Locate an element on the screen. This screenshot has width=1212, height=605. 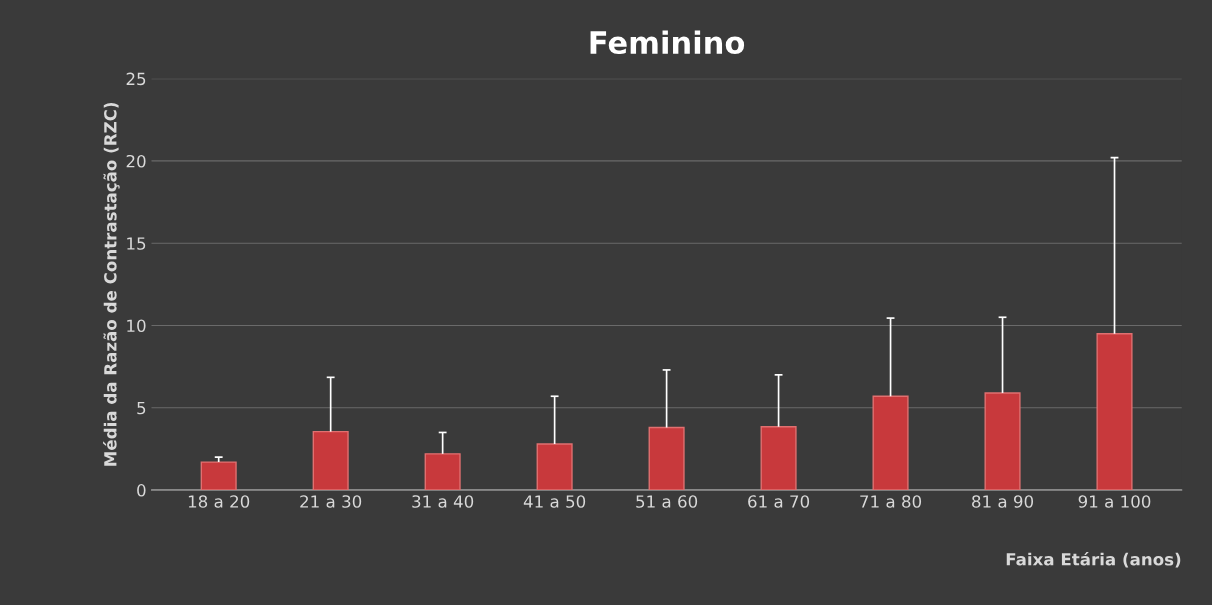
x-tick-label: 18 a 20 is located at coordinates (219, 501).